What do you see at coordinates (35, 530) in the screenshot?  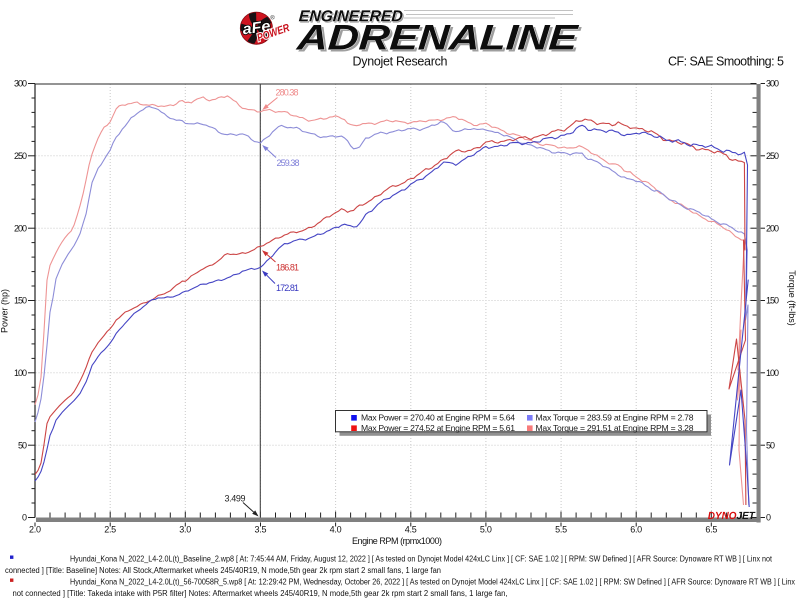 I see `svg-text: 2.0` at bounding box center [35, 530].